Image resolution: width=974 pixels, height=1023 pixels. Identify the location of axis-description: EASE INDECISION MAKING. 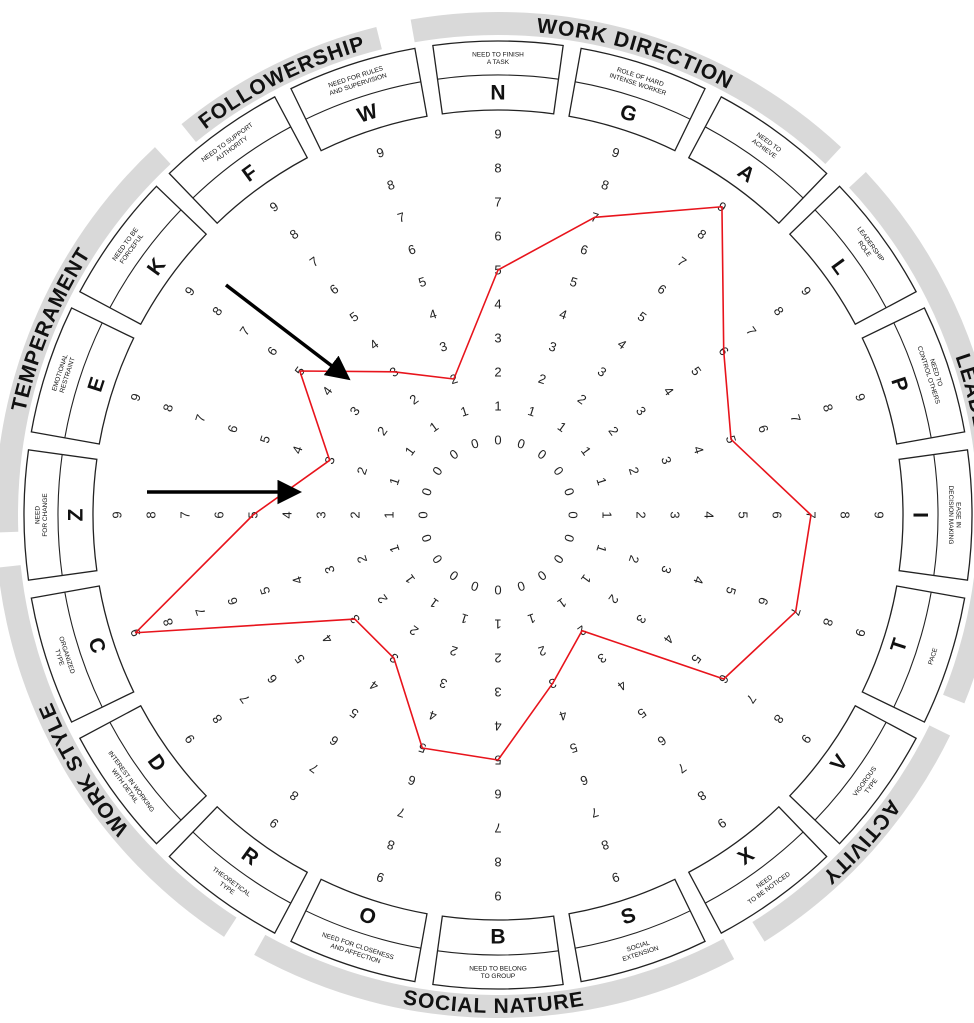
(954, 515).